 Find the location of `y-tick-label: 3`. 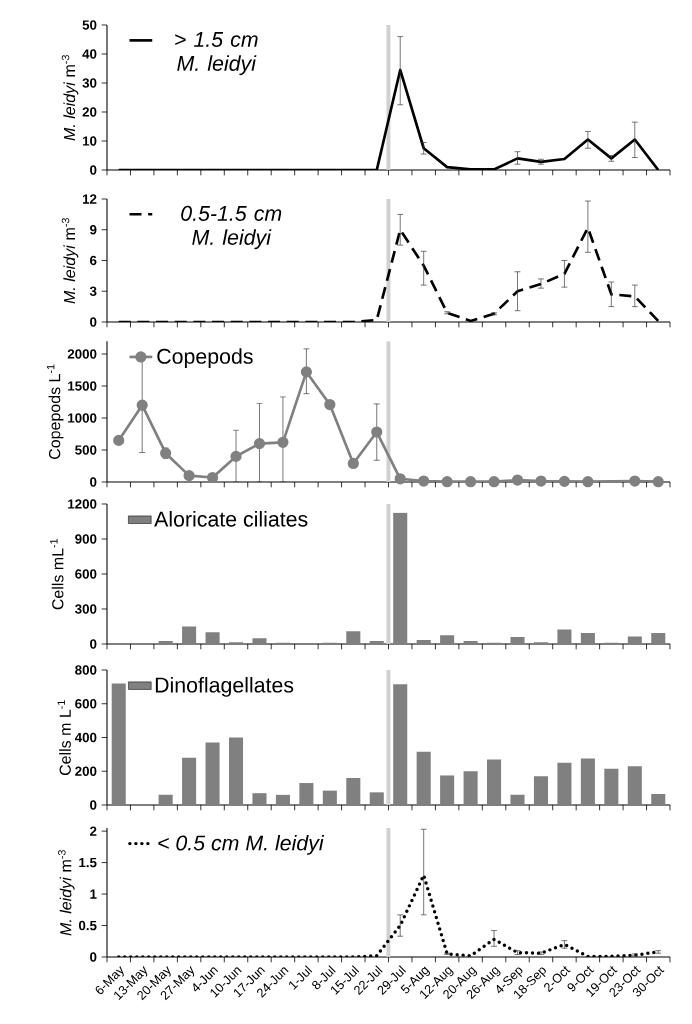

y-tick-label: 3 is located at coordinates (93, 291).